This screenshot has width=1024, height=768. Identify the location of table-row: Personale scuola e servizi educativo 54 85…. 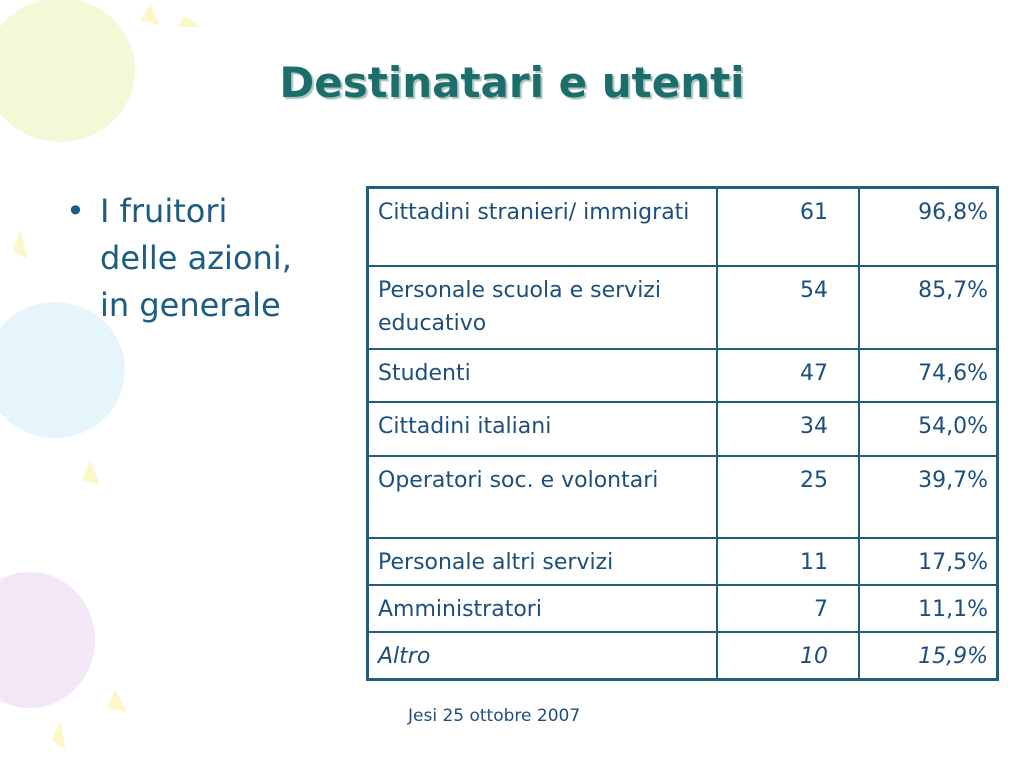
(682, 307).